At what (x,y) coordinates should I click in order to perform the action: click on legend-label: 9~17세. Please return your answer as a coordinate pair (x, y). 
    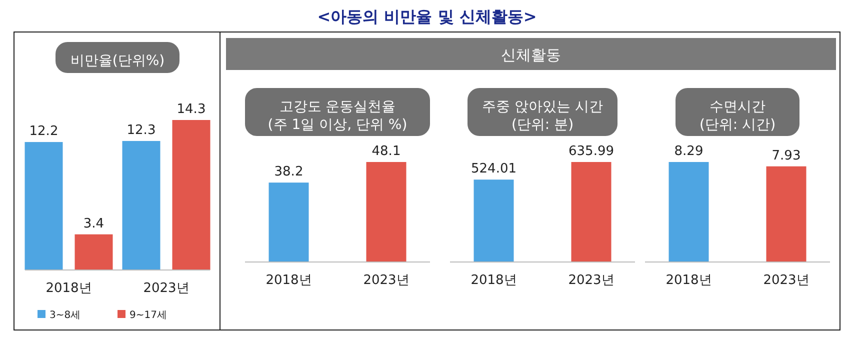
    Looking at the image, I should click on (148, 315).